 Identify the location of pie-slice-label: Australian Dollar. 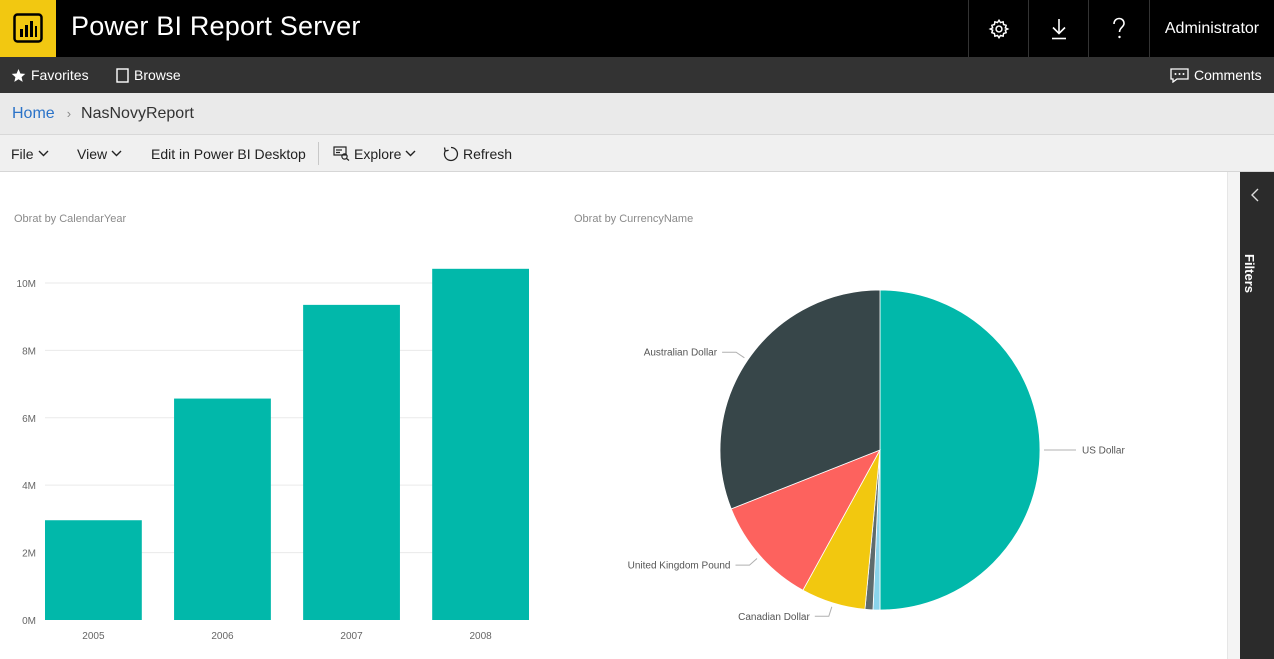
(681, 353).